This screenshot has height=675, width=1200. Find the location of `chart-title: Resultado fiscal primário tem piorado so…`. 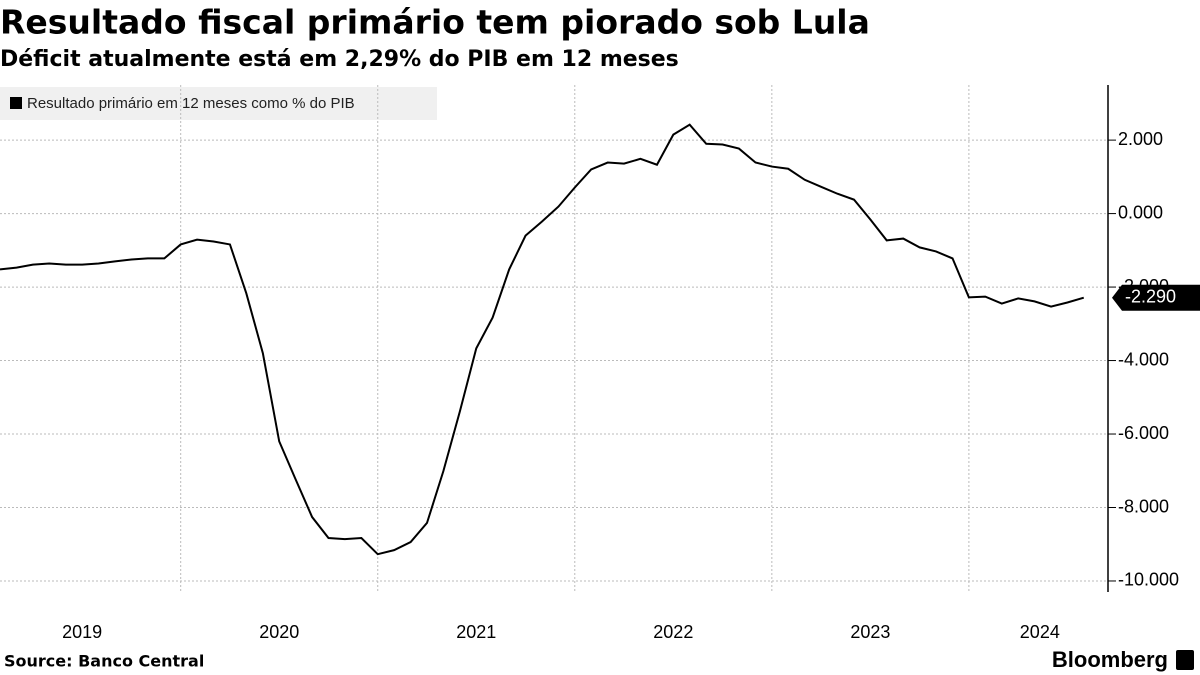

chart-title: Resultado fiscal primário tem piorado so… is located at coordinates (435, 22).